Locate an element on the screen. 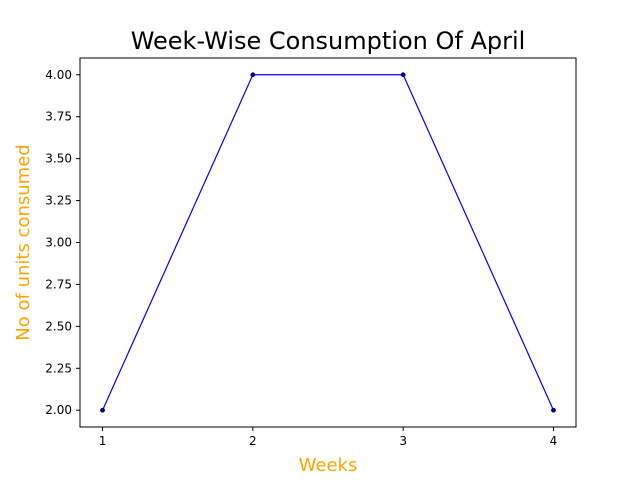 This screenshot has height=480, width=640. y-tick-label: 2.00 is located at coordinates (58, 410).